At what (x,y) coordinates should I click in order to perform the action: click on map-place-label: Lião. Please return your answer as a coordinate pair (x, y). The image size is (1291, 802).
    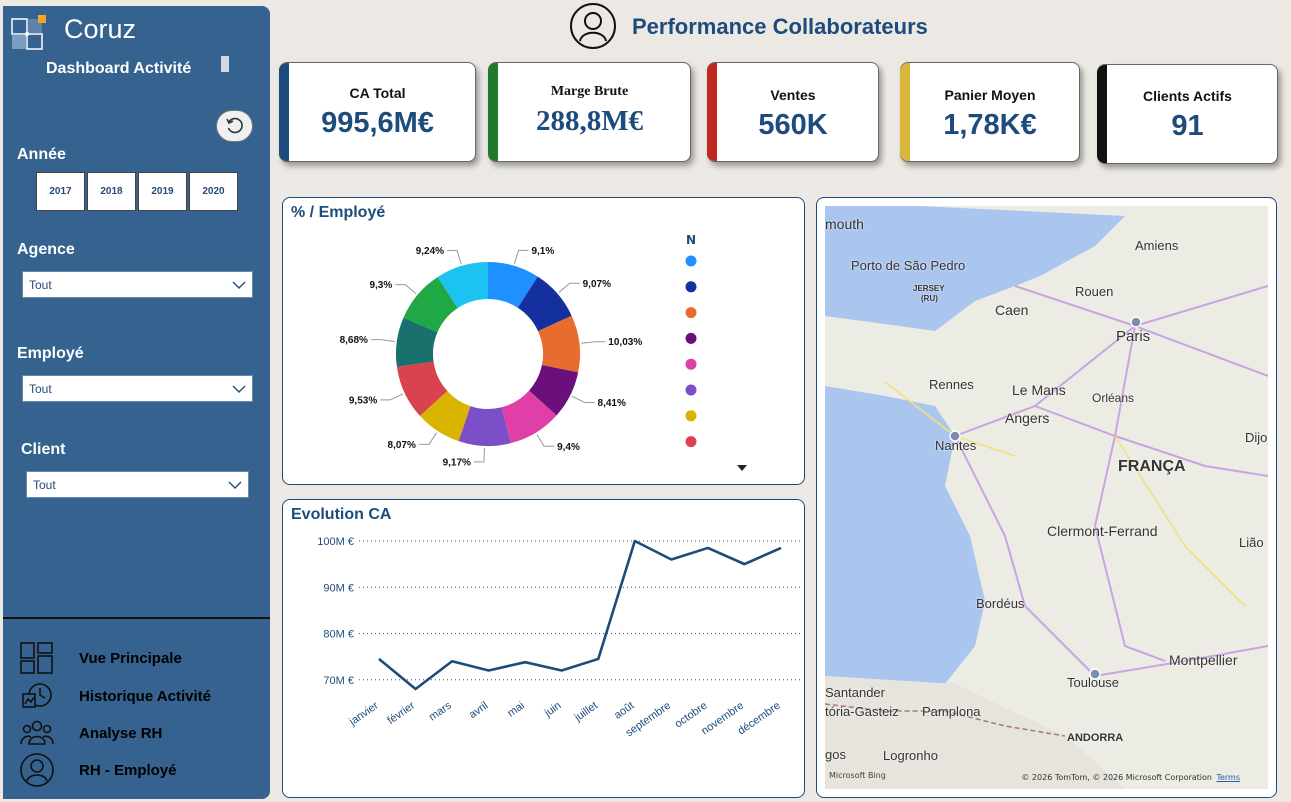
    Looking at the image, I should click on (1251, 542).